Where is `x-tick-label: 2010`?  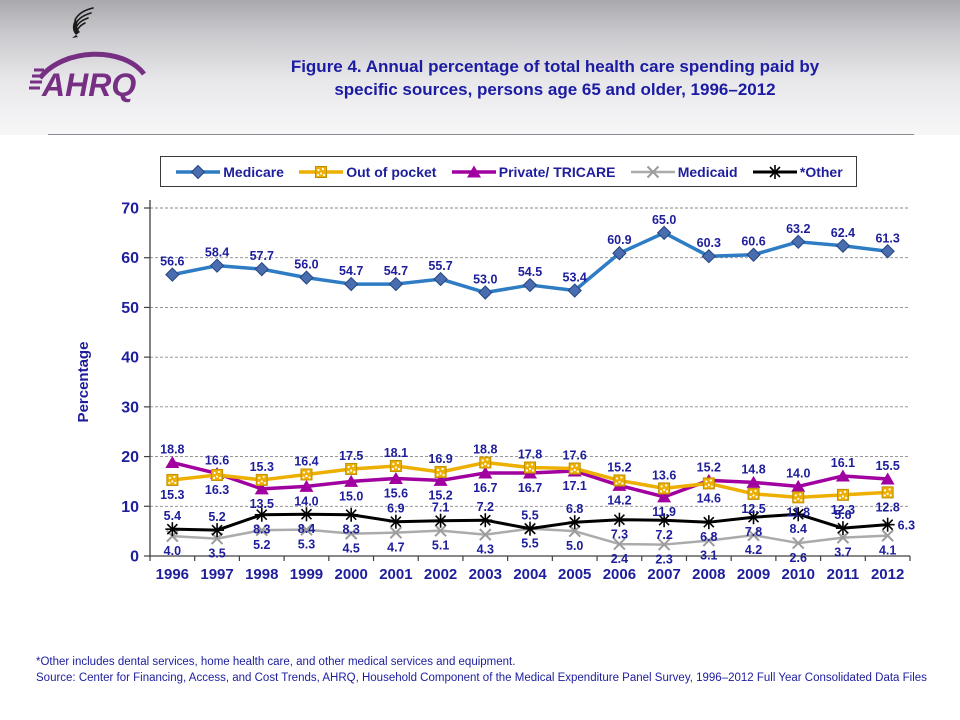
x-tick-label: 2010 is located at coordinates (798, 574).